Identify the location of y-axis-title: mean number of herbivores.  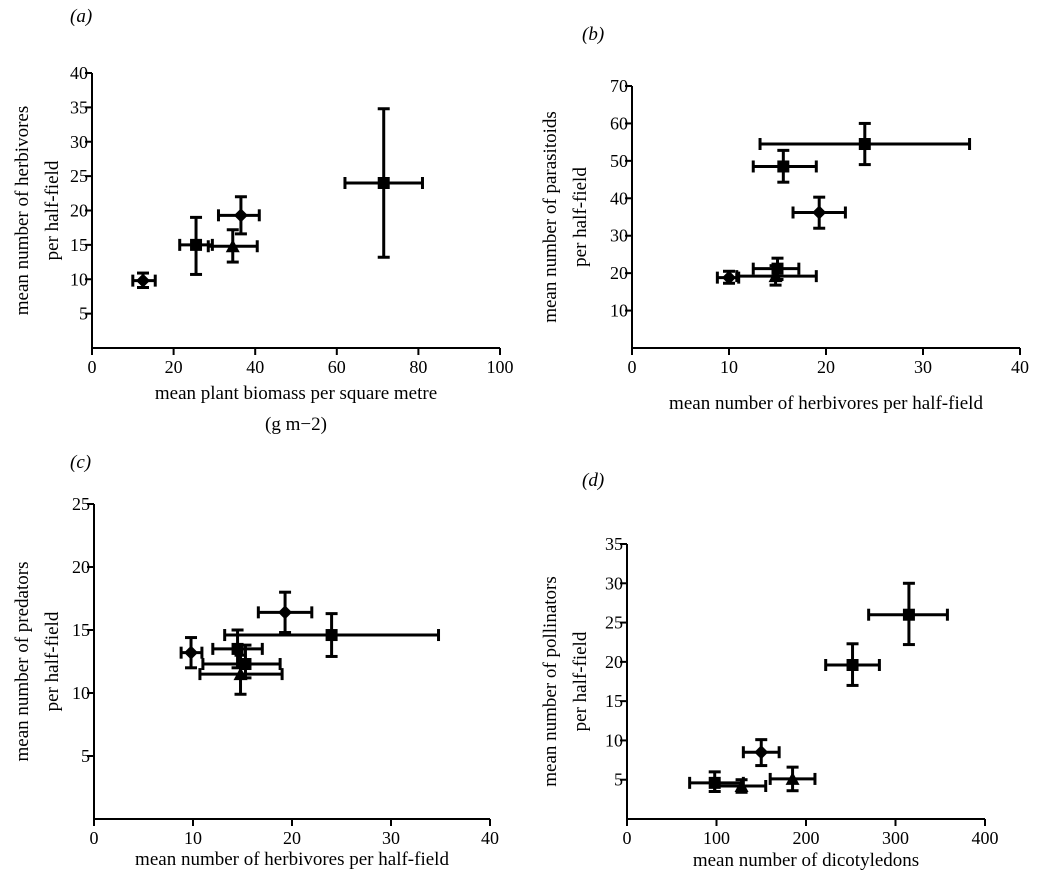
(22, 210).